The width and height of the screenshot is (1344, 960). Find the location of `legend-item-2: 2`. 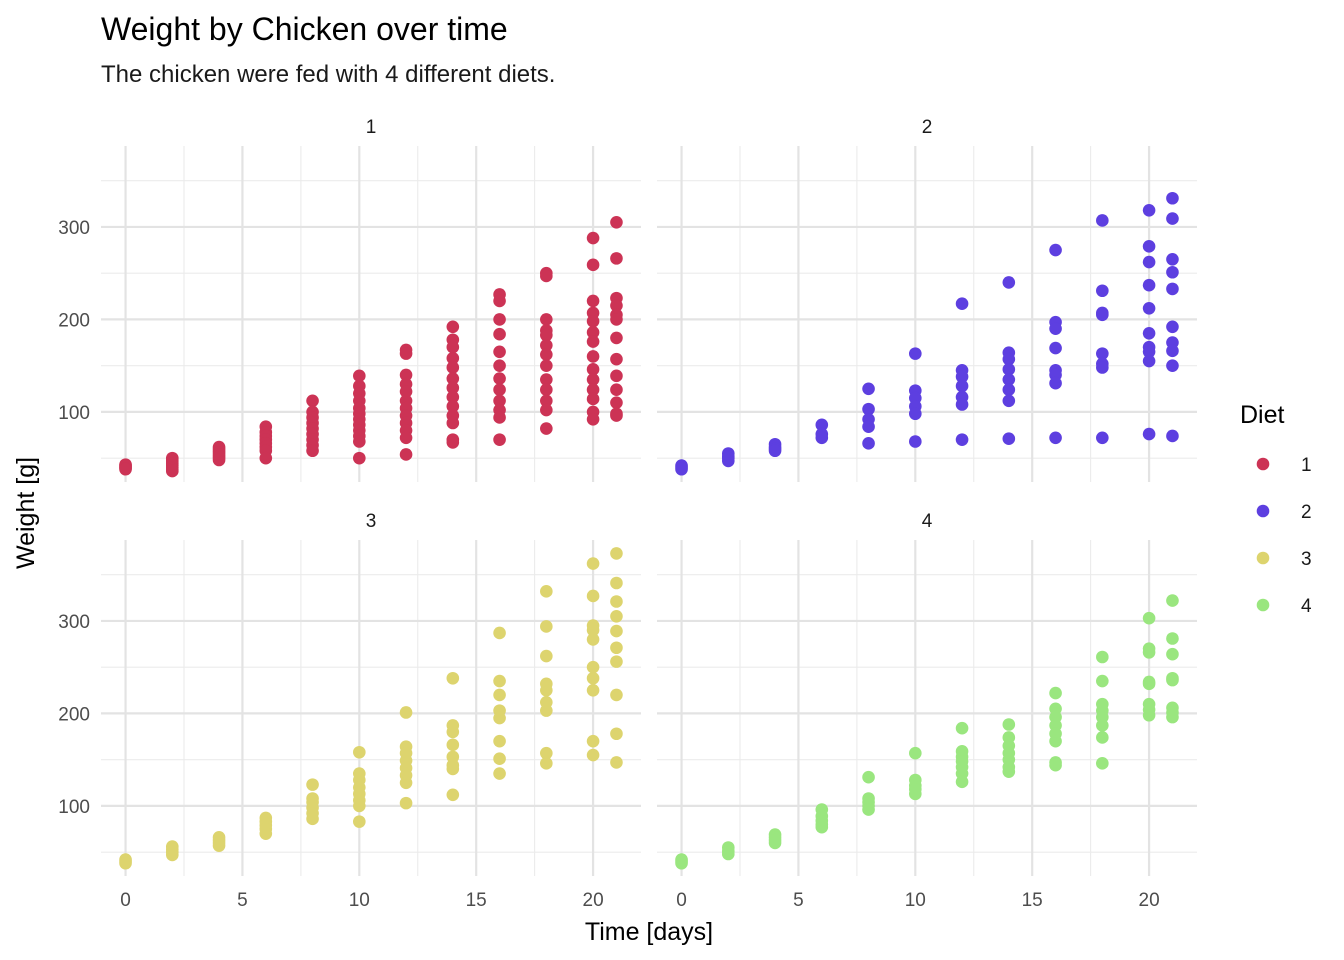

legend-item-2: 2 is located at coordinates (1284, 512).